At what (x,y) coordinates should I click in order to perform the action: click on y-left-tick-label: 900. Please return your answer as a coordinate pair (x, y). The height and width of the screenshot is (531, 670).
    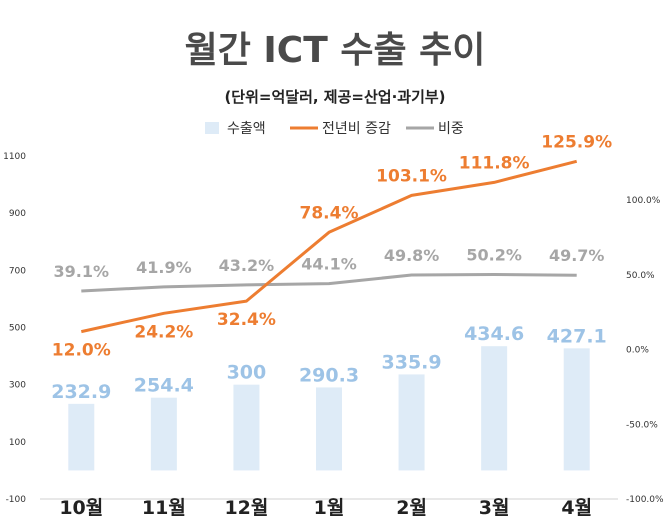
    Looking at the image, I should click on (17, 214).